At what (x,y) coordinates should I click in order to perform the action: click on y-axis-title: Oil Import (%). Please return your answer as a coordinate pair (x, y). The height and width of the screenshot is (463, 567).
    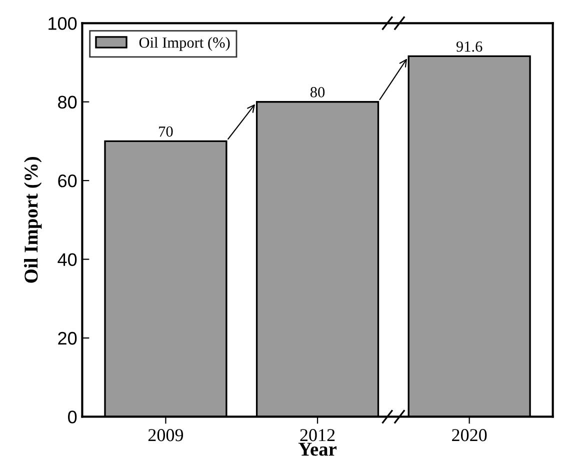
    Looking at the image, I should click on (33, 220).